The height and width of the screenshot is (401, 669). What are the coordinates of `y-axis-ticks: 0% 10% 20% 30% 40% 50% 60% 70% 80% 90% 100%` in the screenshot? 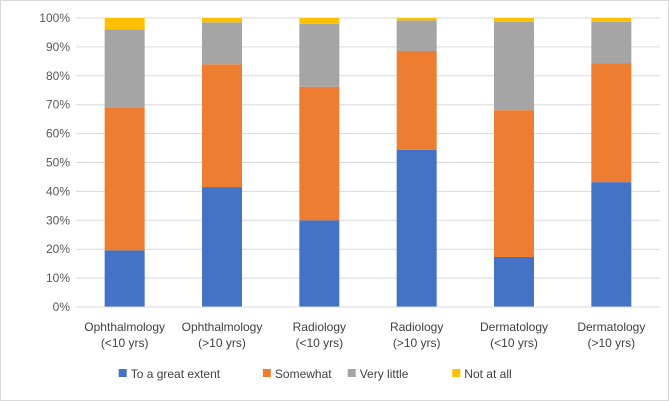 It's located at (54, 162).